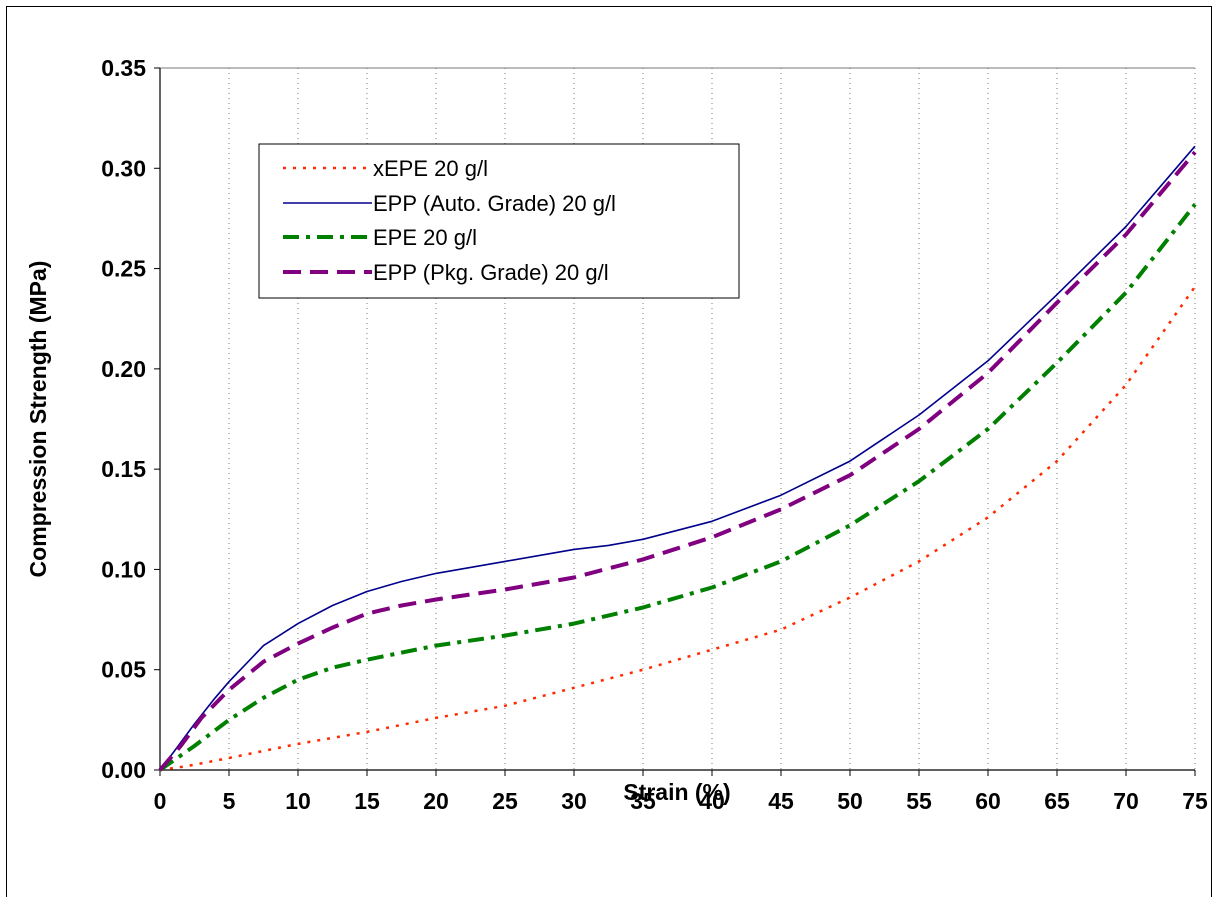 The image size is (1220, 899). Describe the element at coordinates (229, 801) in the screenshot. I see `x-tick-label: 5` at that location.